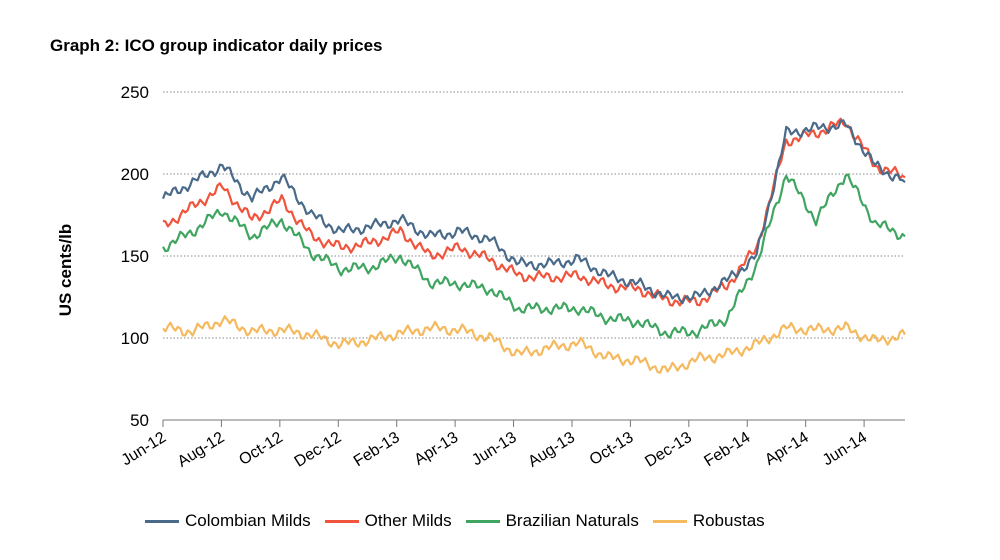 Image resolution: width=1000 pixels, height=560 pixels. Describe the element at coordinates (377, 449) in the screenshot. I see `x-tick-label: Feb-13` at that location.